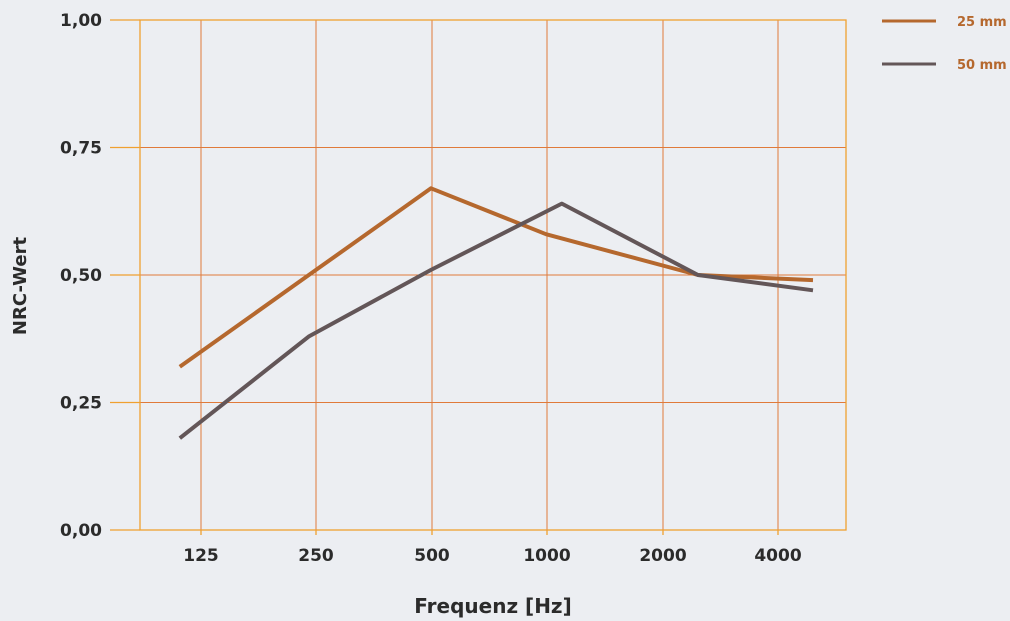  Describe the element at coordinates (492, 548) in the screenshot. I see `x-axis-ticks: 125 250 500 1000 2000 4000` at that location.